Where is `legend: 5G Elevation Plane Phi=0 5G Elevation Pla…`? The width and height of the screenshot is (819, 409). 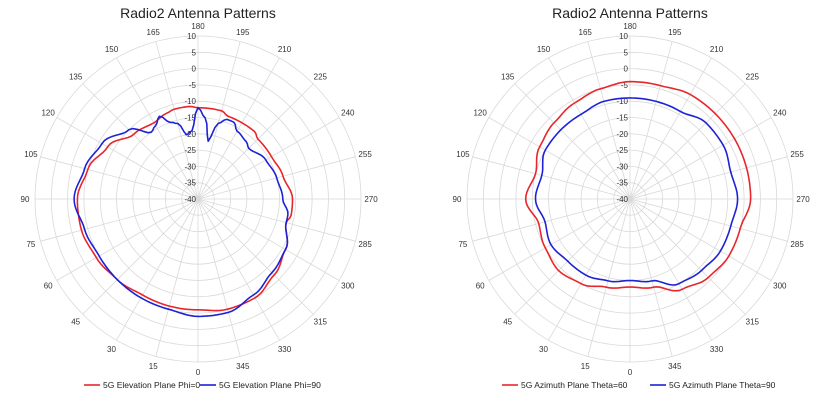
legend: 5G Elevation Plane Phi=0 5G Elevation Pla… is located at coordinates (202, 385).